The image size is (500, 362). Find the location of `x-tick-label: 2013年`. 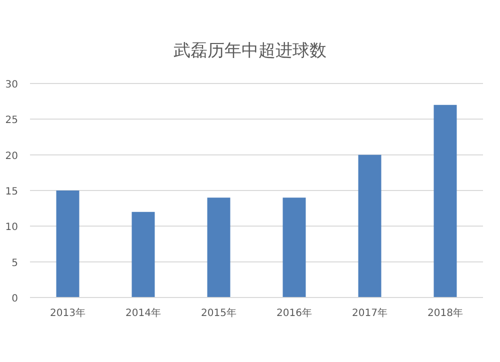

x-tick-label: 2013年 is located at coordinates (68, 313).